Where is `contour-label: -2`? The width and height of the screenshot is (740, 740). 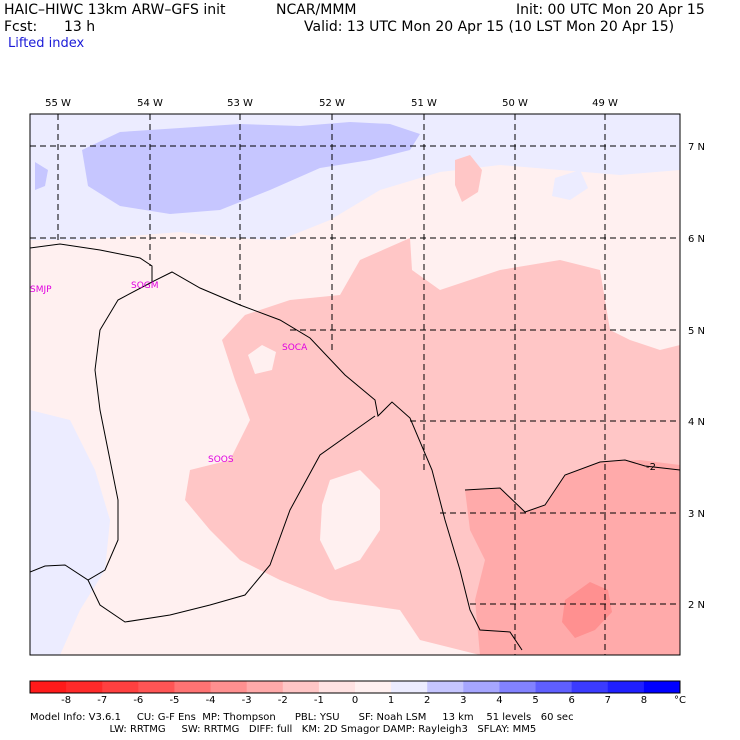 contour-label: -2 is located at coordinates (651, 467).